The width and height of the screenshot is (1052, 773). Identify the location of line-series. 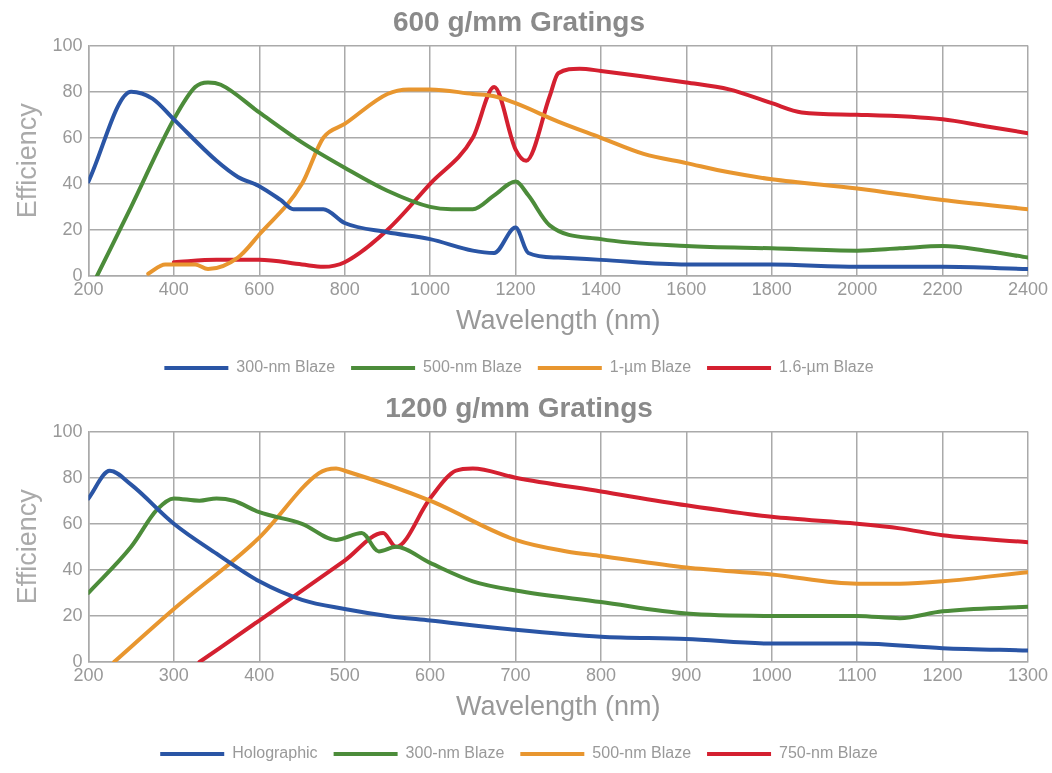
(558, 558).